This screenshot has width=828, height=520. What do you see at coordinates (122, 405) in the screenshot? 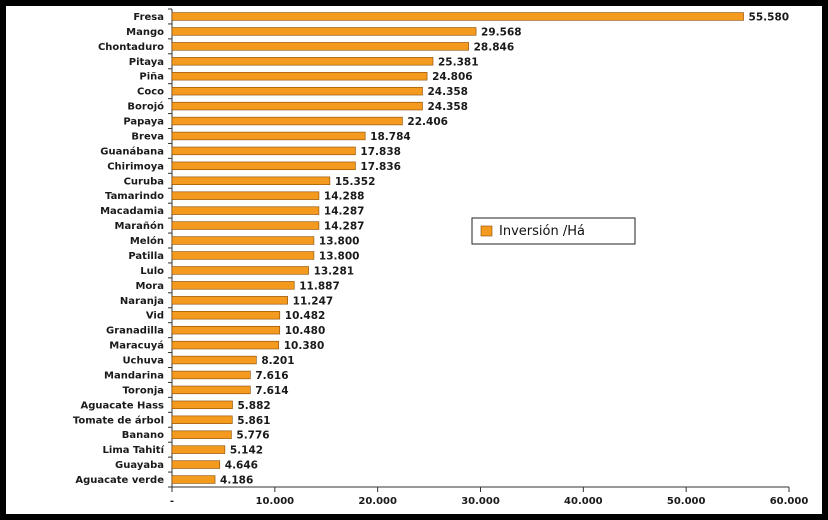
I see `category-label: Aguacate Hass` at bounding box center [122, 405].